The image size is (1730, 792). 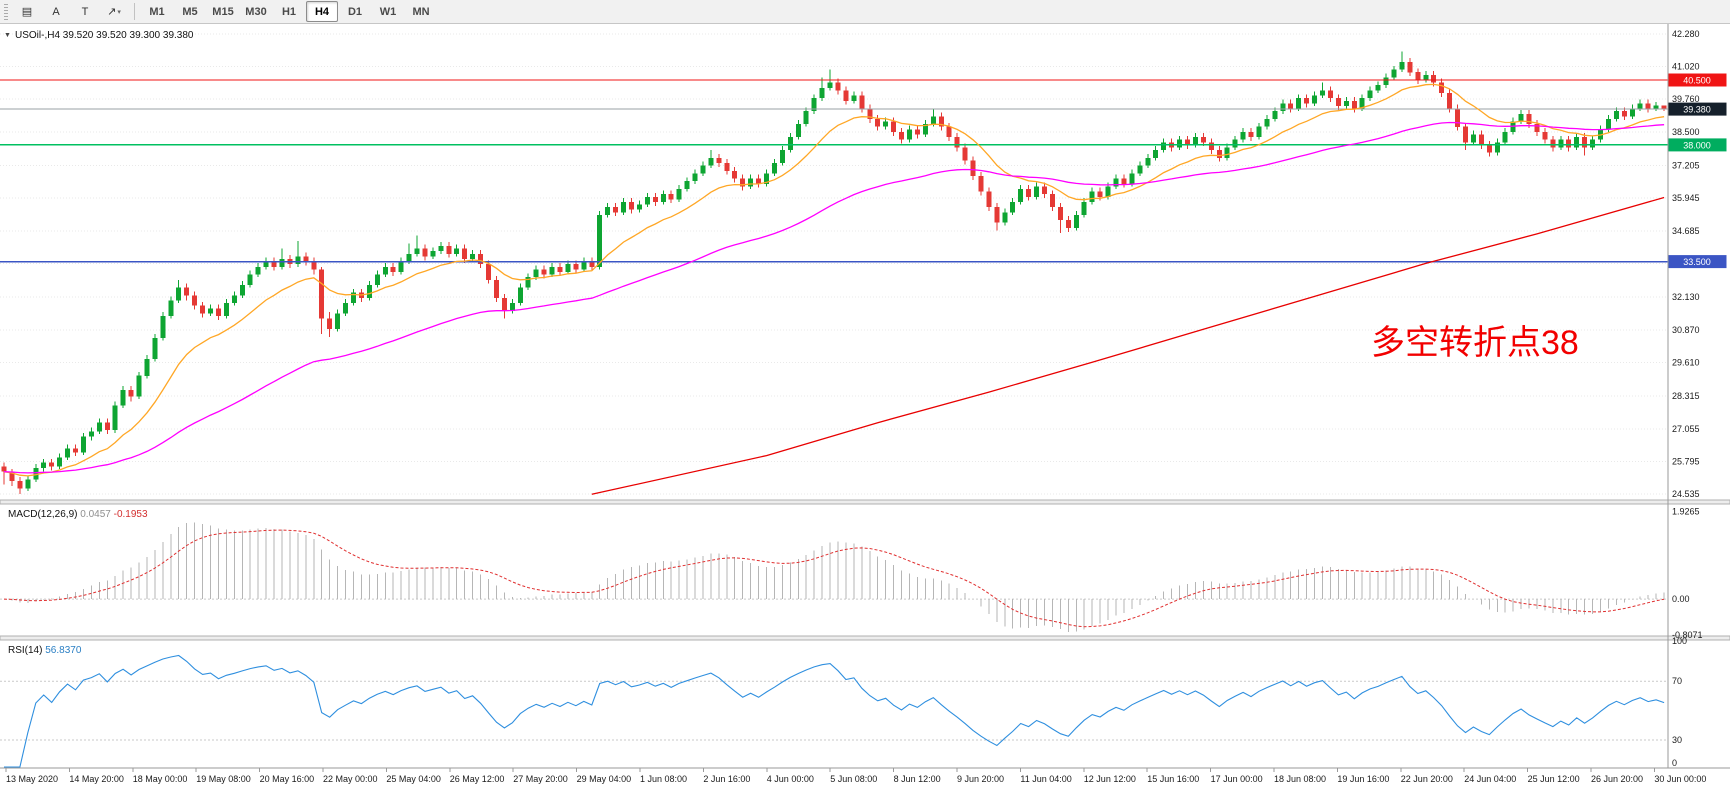 I want to click on timeframe-button-m30: M30, so click(x=256, y=11).